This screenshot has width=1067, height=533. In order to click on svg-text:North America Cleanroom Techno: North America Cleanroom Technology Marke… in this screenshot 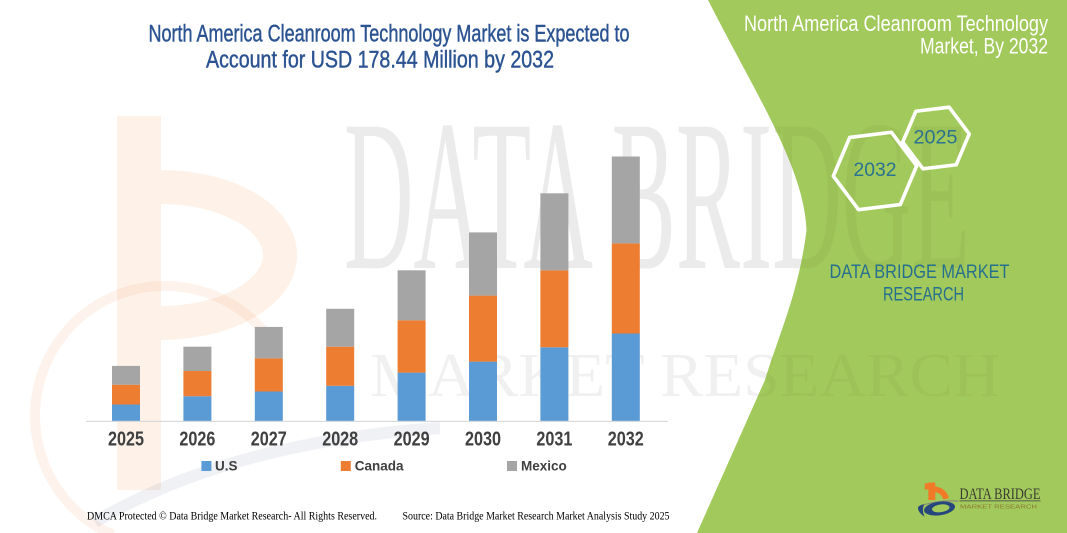, I will do `click(389, 33)`.